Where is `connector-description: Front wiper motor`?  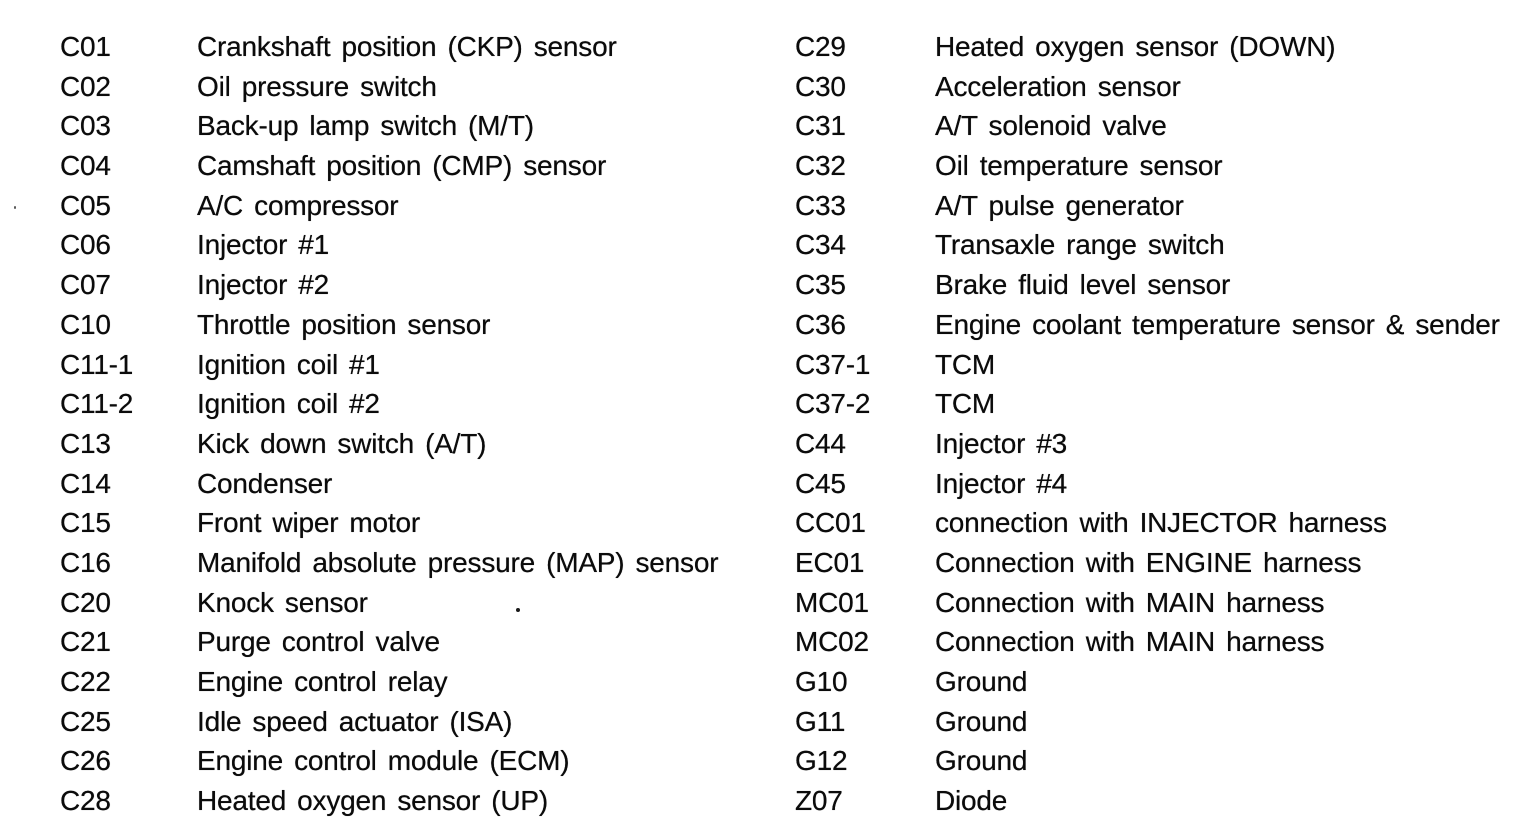
connector-description: Front wiper motor is located at coordinates (308, 523).